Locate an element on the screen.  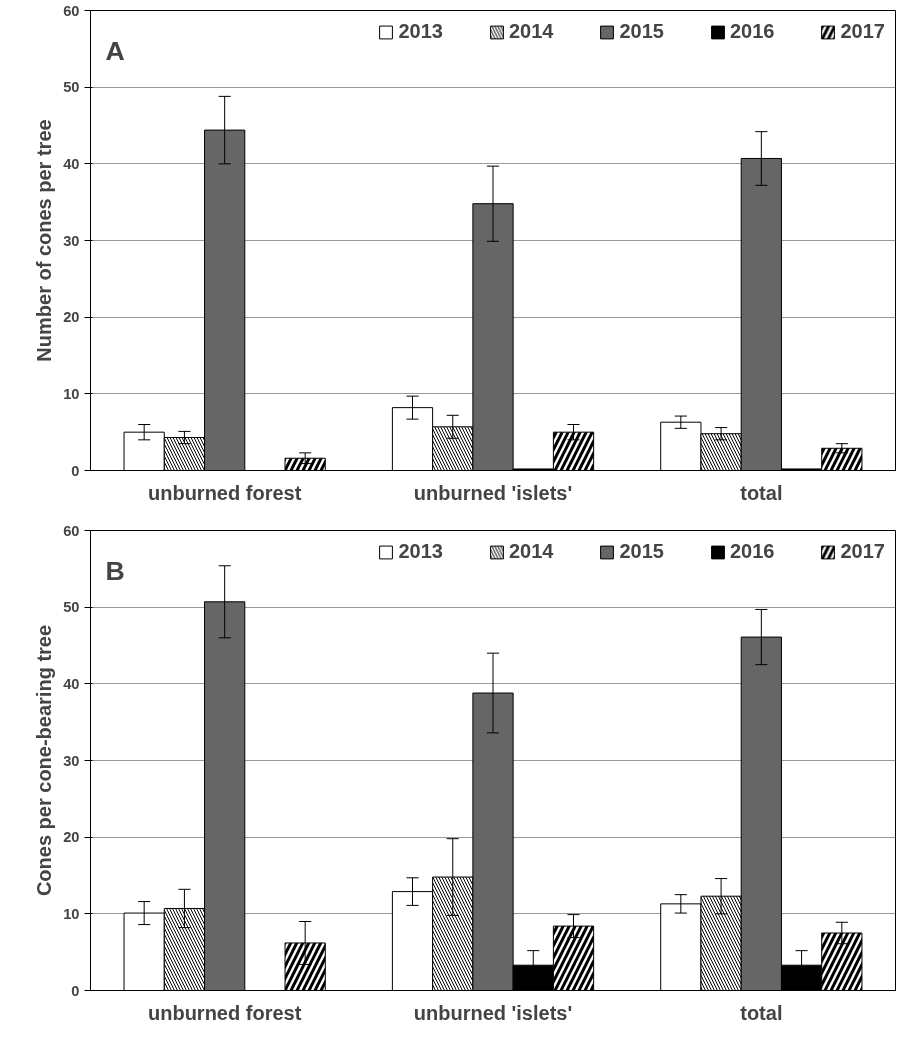
text: B is located at coordinates (115, 570).